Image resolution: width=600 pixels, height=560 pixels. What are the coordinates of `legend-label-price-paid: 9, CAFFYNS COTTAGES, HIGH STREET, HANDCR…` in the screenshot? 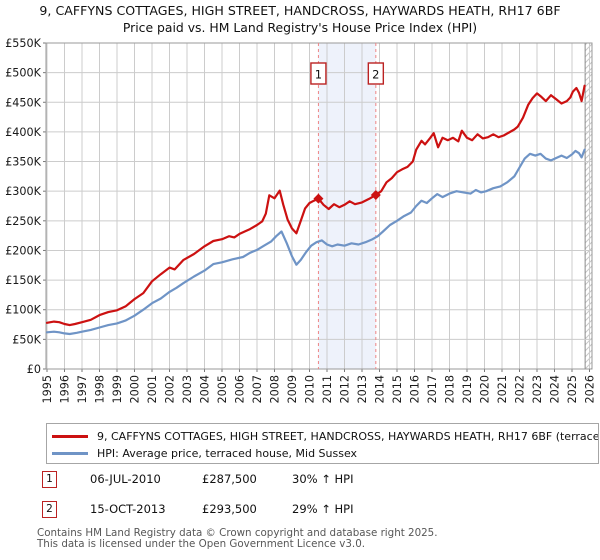 It's located at (348, 436).